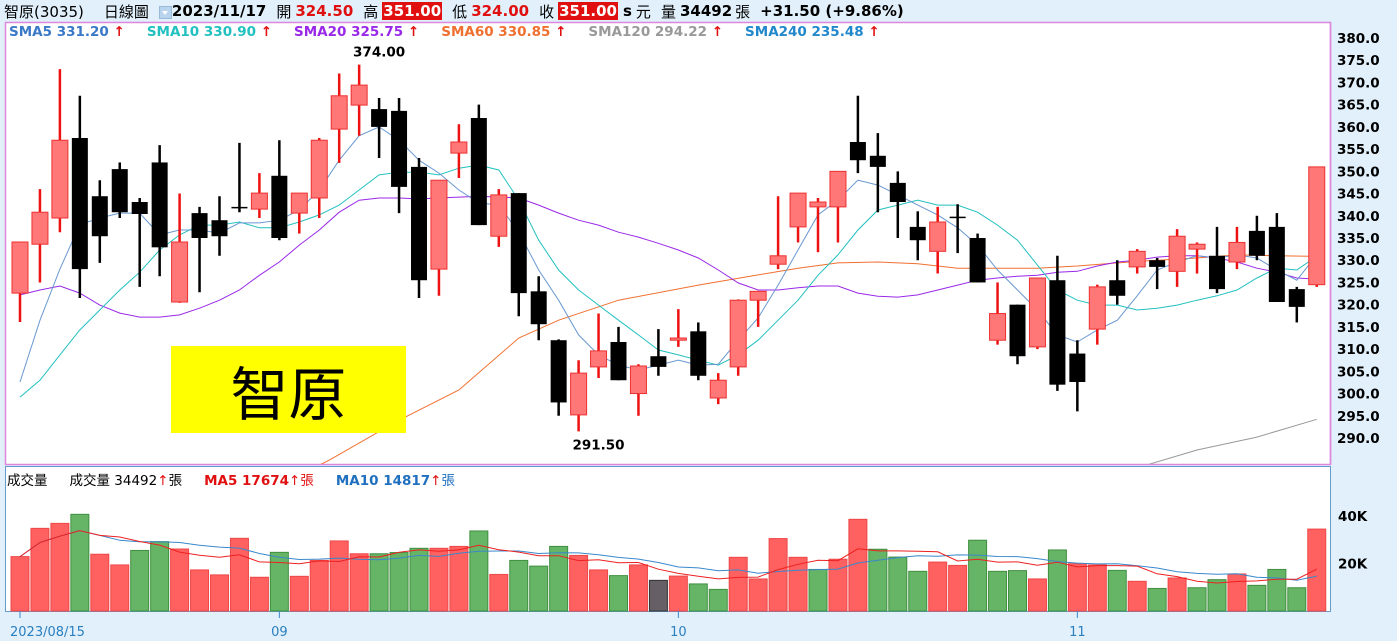 This screenshot has height=641, width=1397. I want to click on ma-legend-label: SMA240 235.48, so click(804, 32).